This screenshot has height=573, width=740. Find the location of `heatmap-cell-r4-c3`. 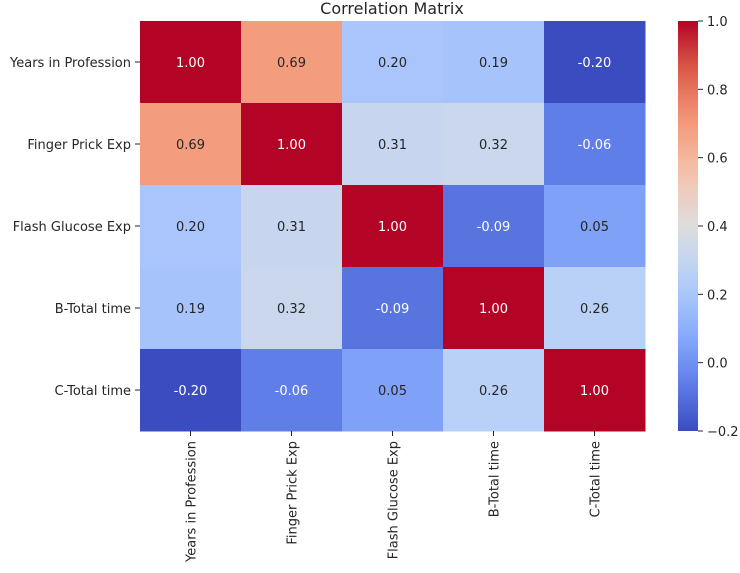

heatmap-cell-r4-c3 is located at coordinates (494, 390).